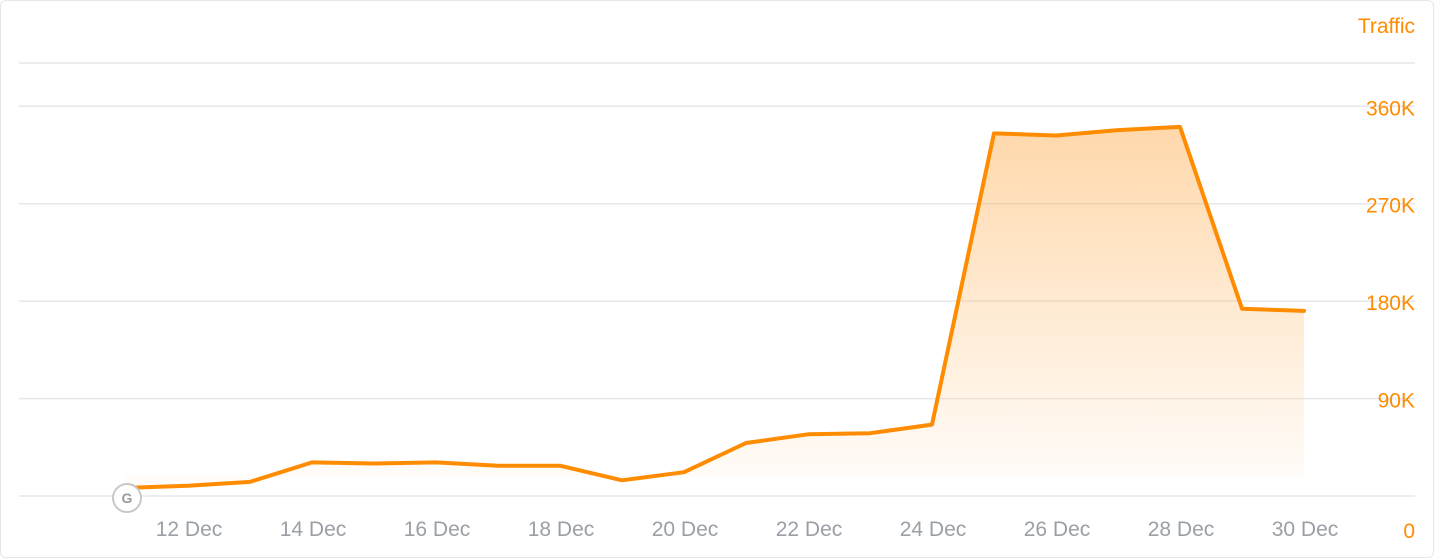 The height and width of the screenshot is (558, 1434). What do you see at coordinates (1305, 529) in the screenshot?
I see `x-tick-label: 30 Dec` at bounding box center [1305, 529].